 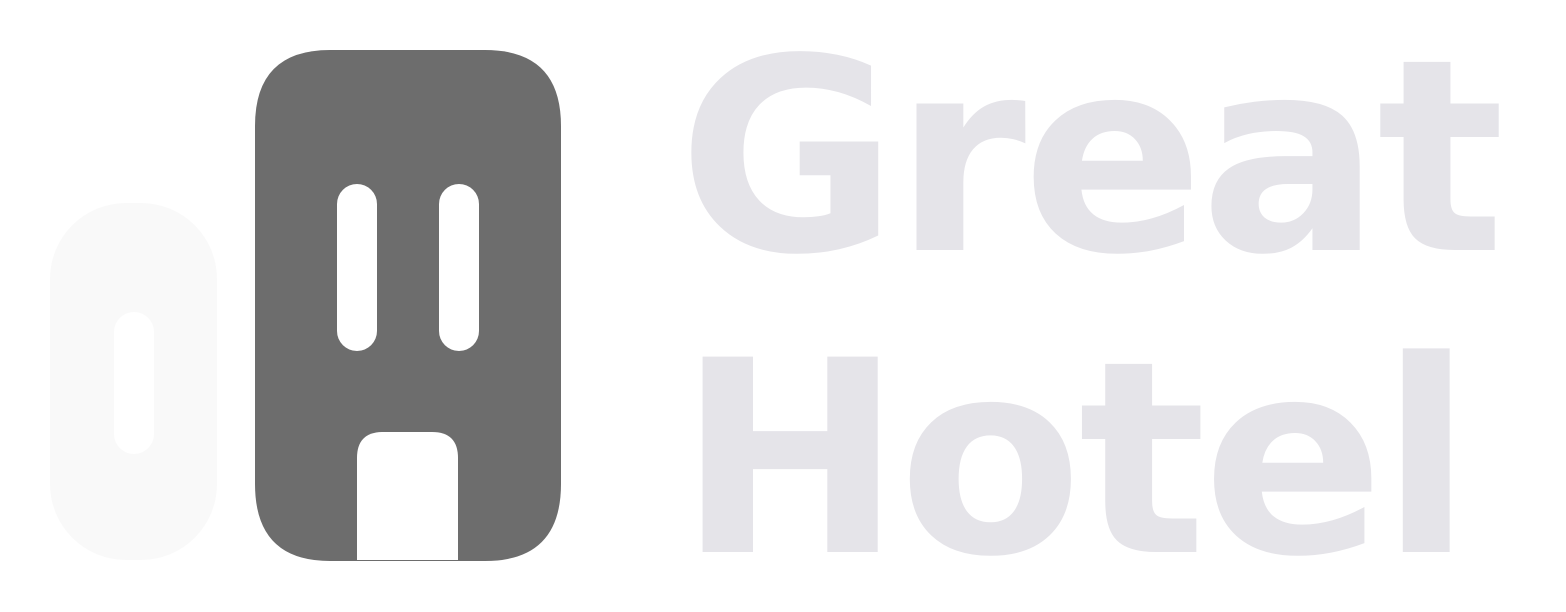 I want to click on back-door-shape, so click(x=133, y=381).